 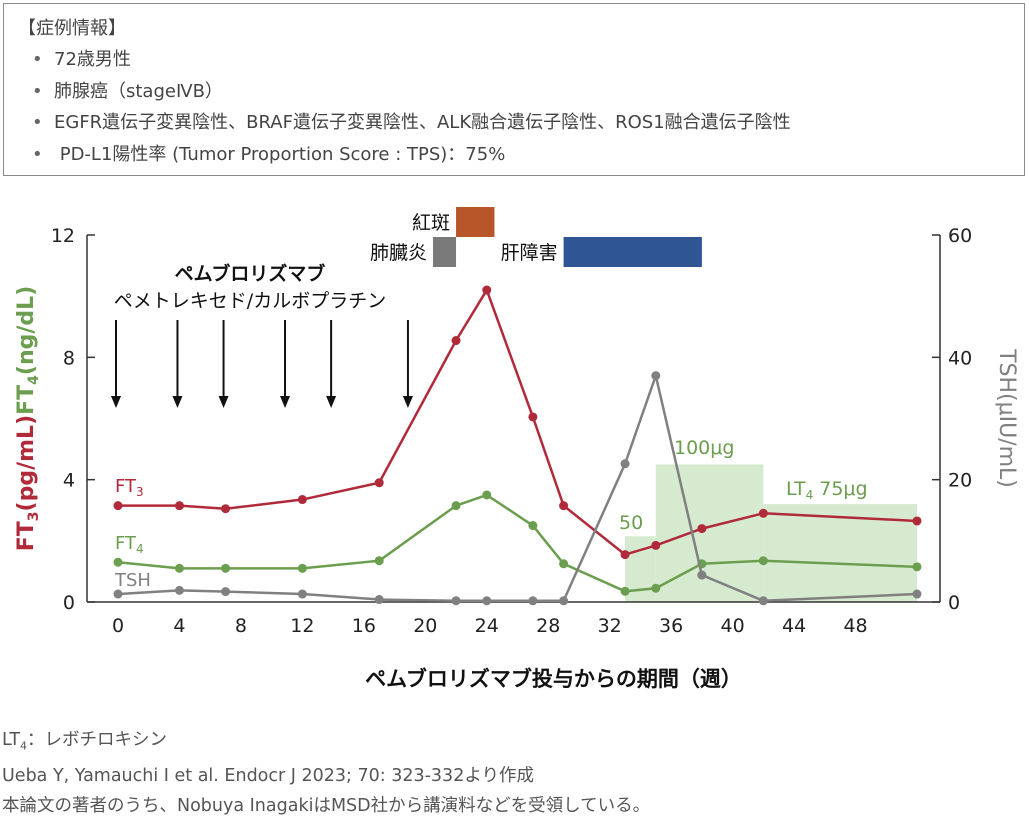 I want to click on tsh-series-label: TSH, so click(x=132, y=580).